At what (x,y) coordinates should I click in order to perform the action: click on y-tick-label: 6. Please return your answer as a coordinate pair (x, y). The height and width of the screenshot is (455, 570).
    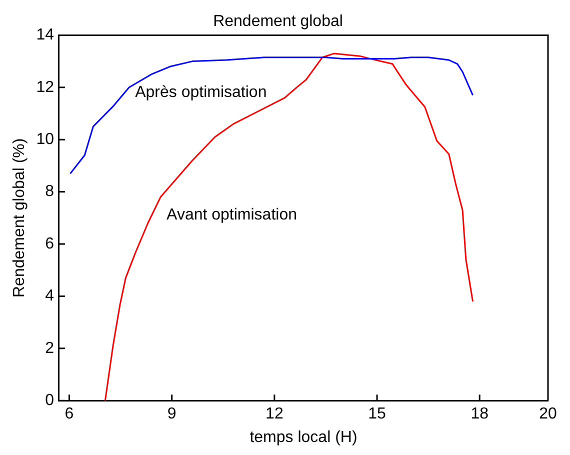
    Looking at the image, I should click on (49, 243).